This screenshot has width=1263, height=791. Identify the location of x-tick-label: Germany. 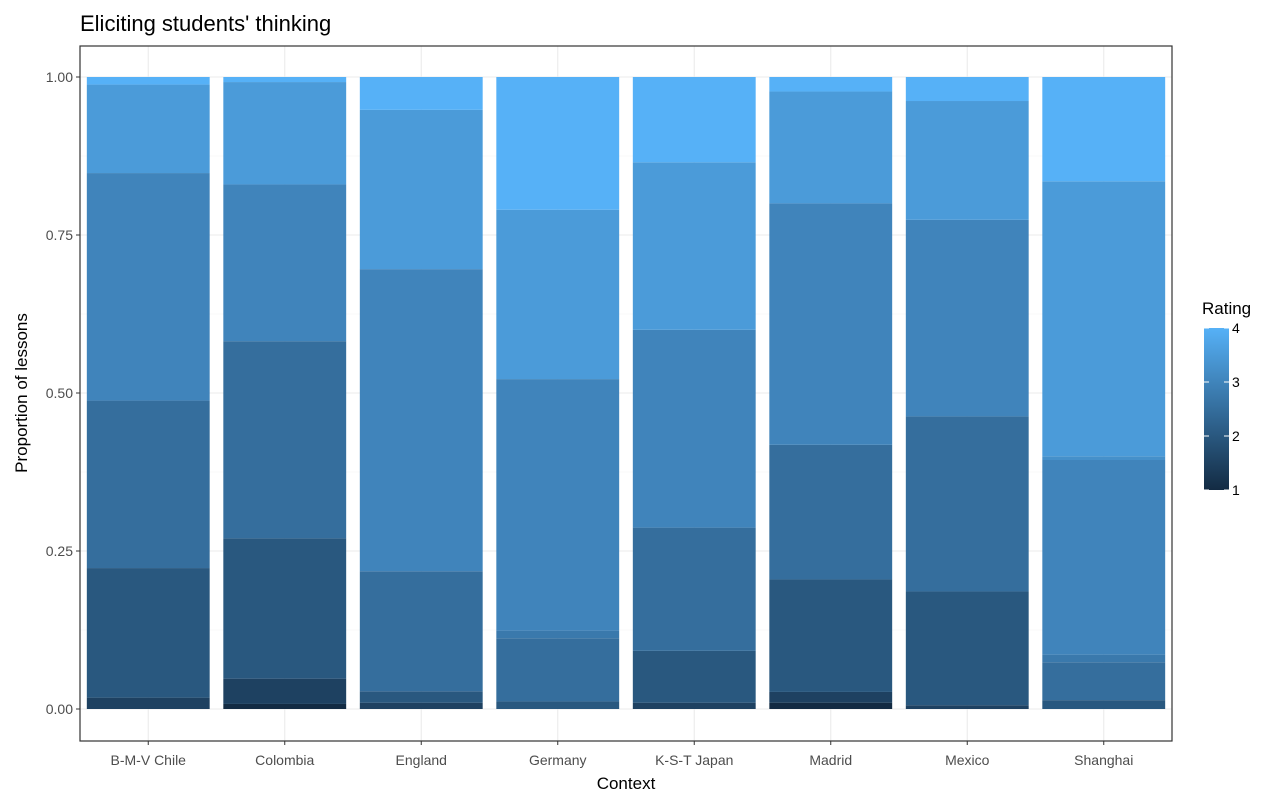
(558, 760).